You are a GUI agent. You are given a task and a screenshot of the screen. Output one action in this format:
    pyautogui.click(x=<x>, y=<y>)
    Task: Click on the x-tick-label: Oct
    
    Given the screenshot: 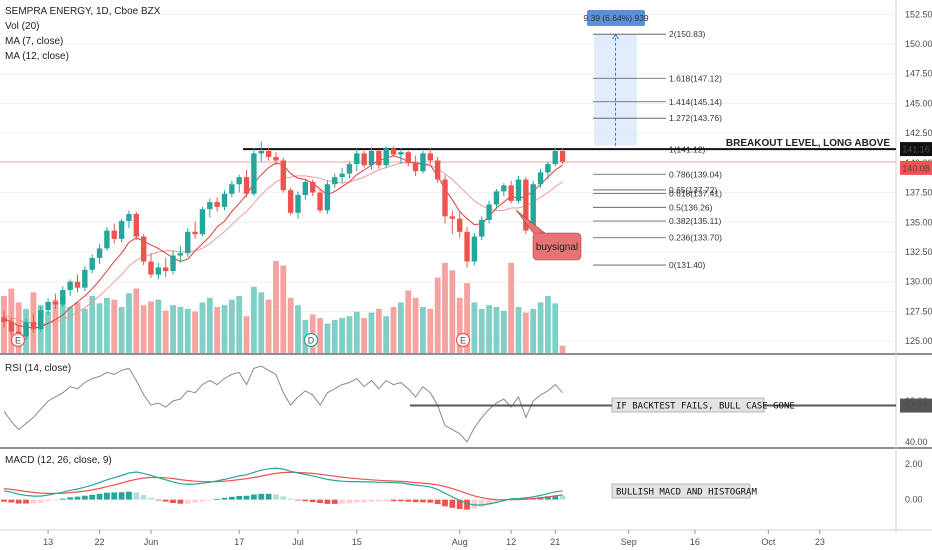 What is the action you would take?
    pyautogui.click(x=768, y=542)
    